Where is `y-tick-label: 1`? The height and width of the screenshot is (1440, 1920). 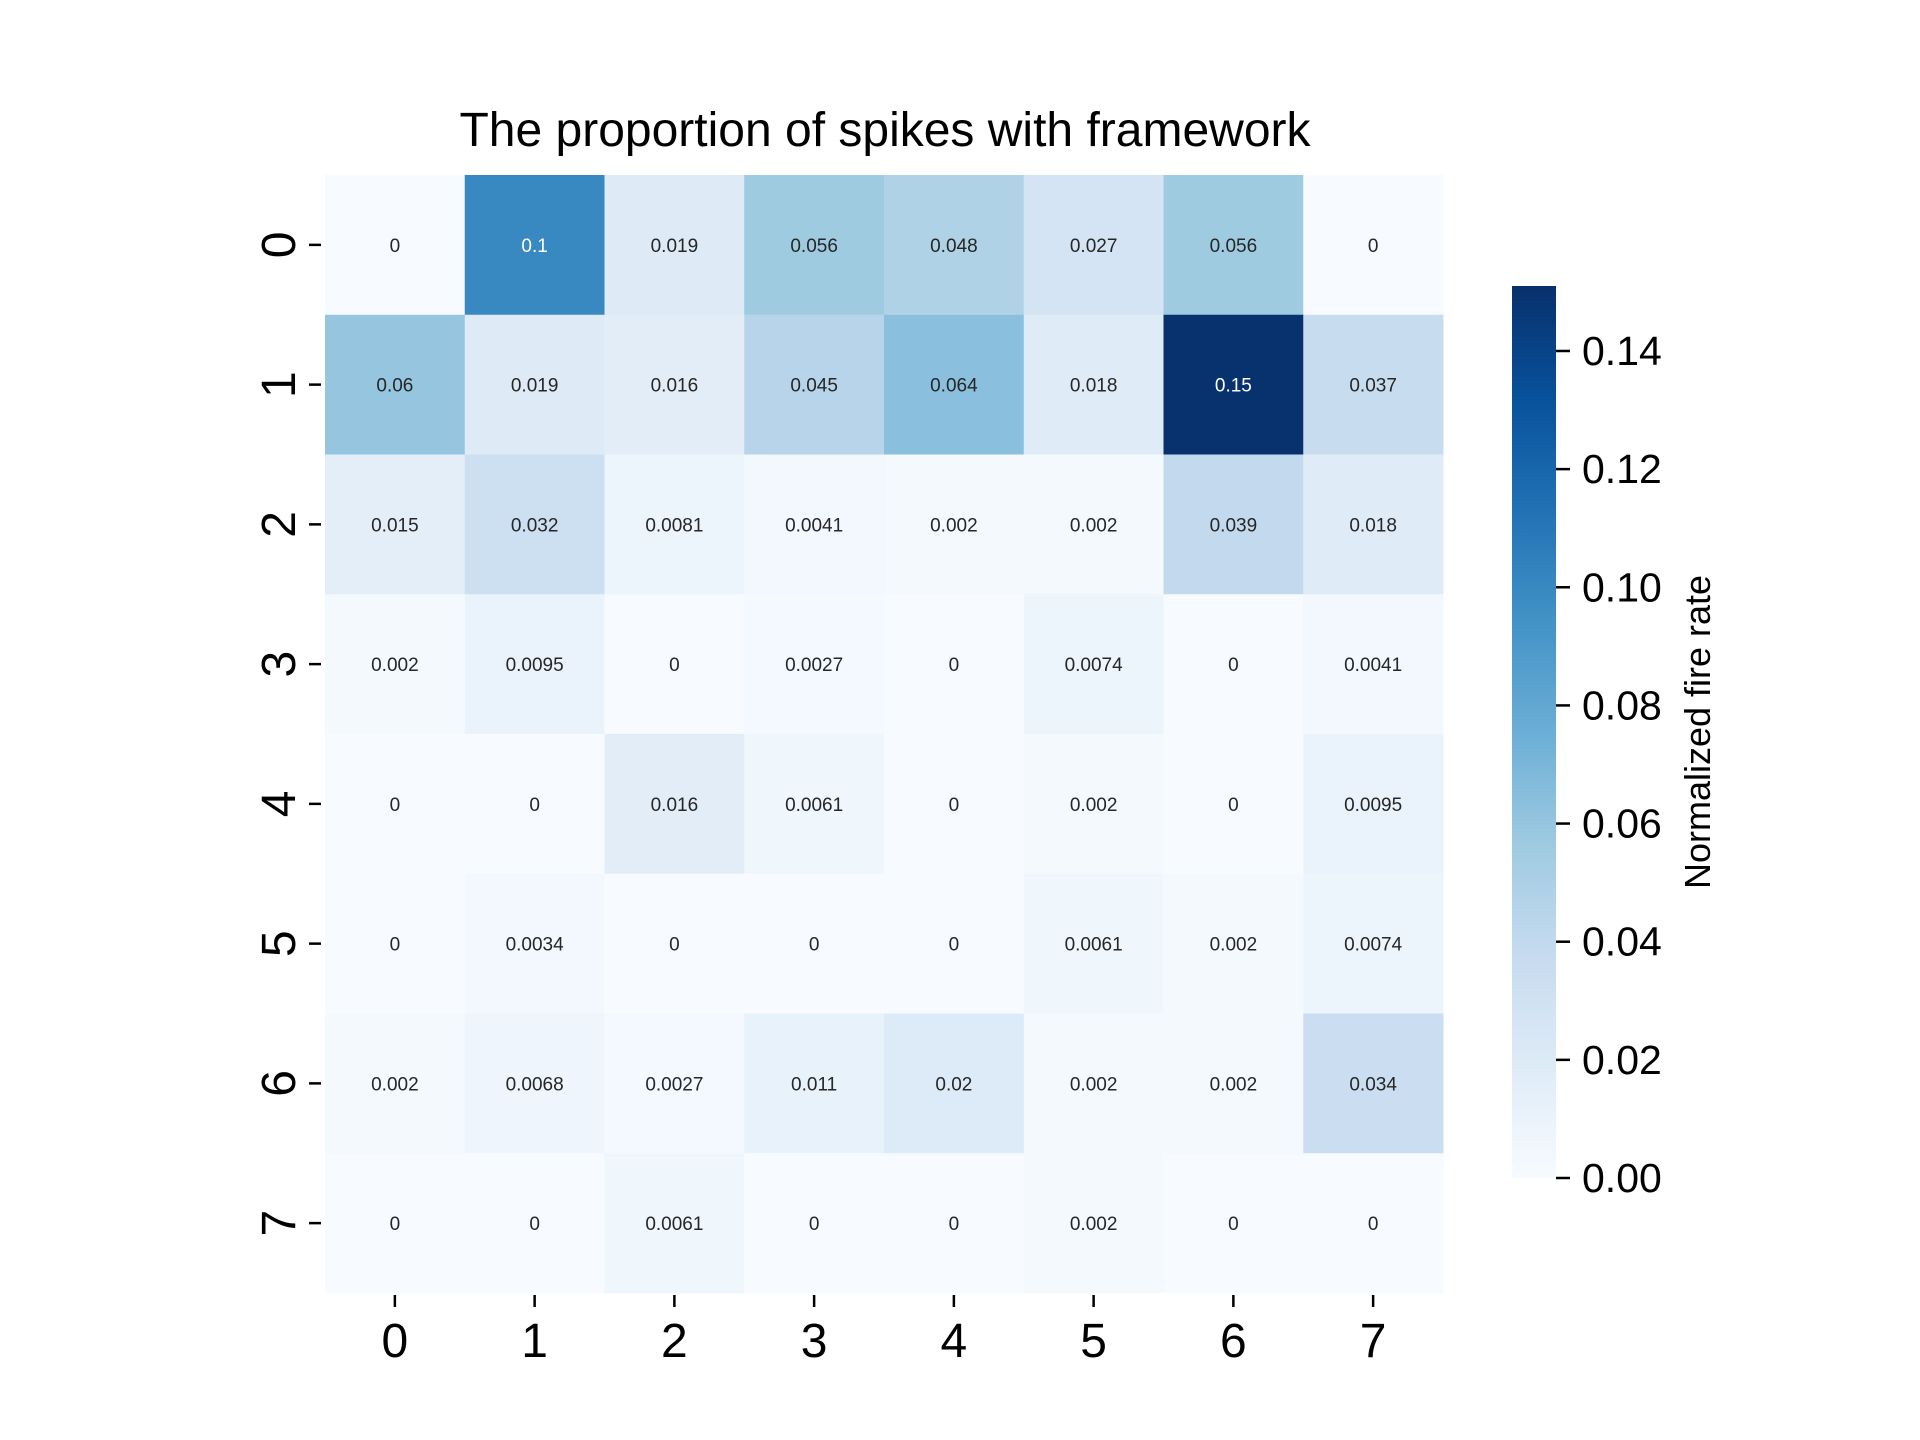 y-tick-label: 1 is located at coordinates (279, 384).